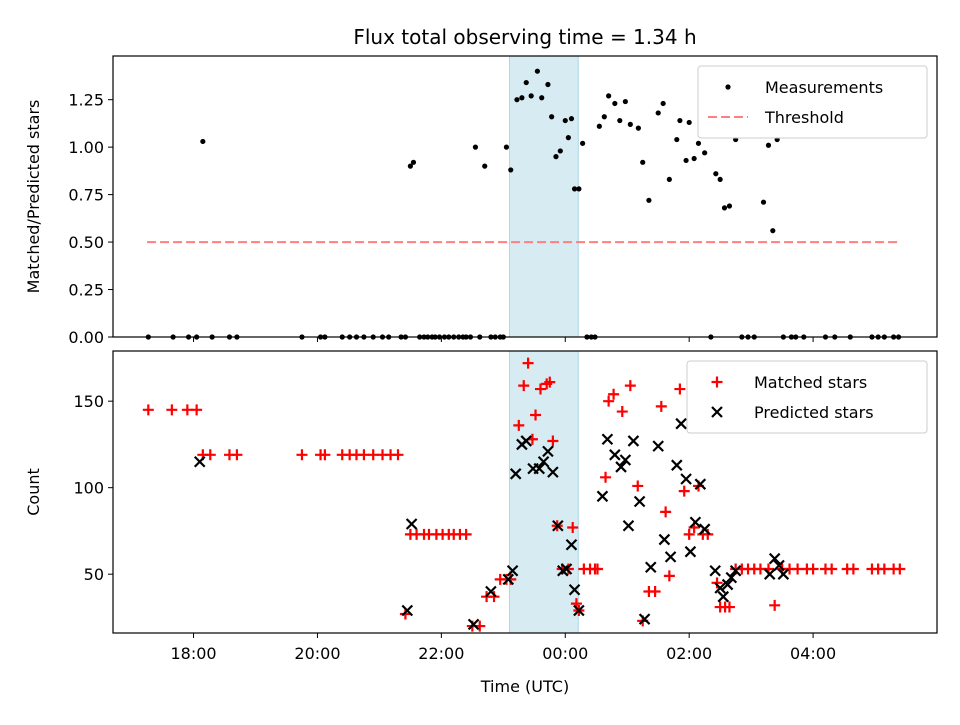  What do you see at coordinates (86, 147) in the screenshot?
I see `y-tick-label: 1.00` at bounding box center [86, 147].